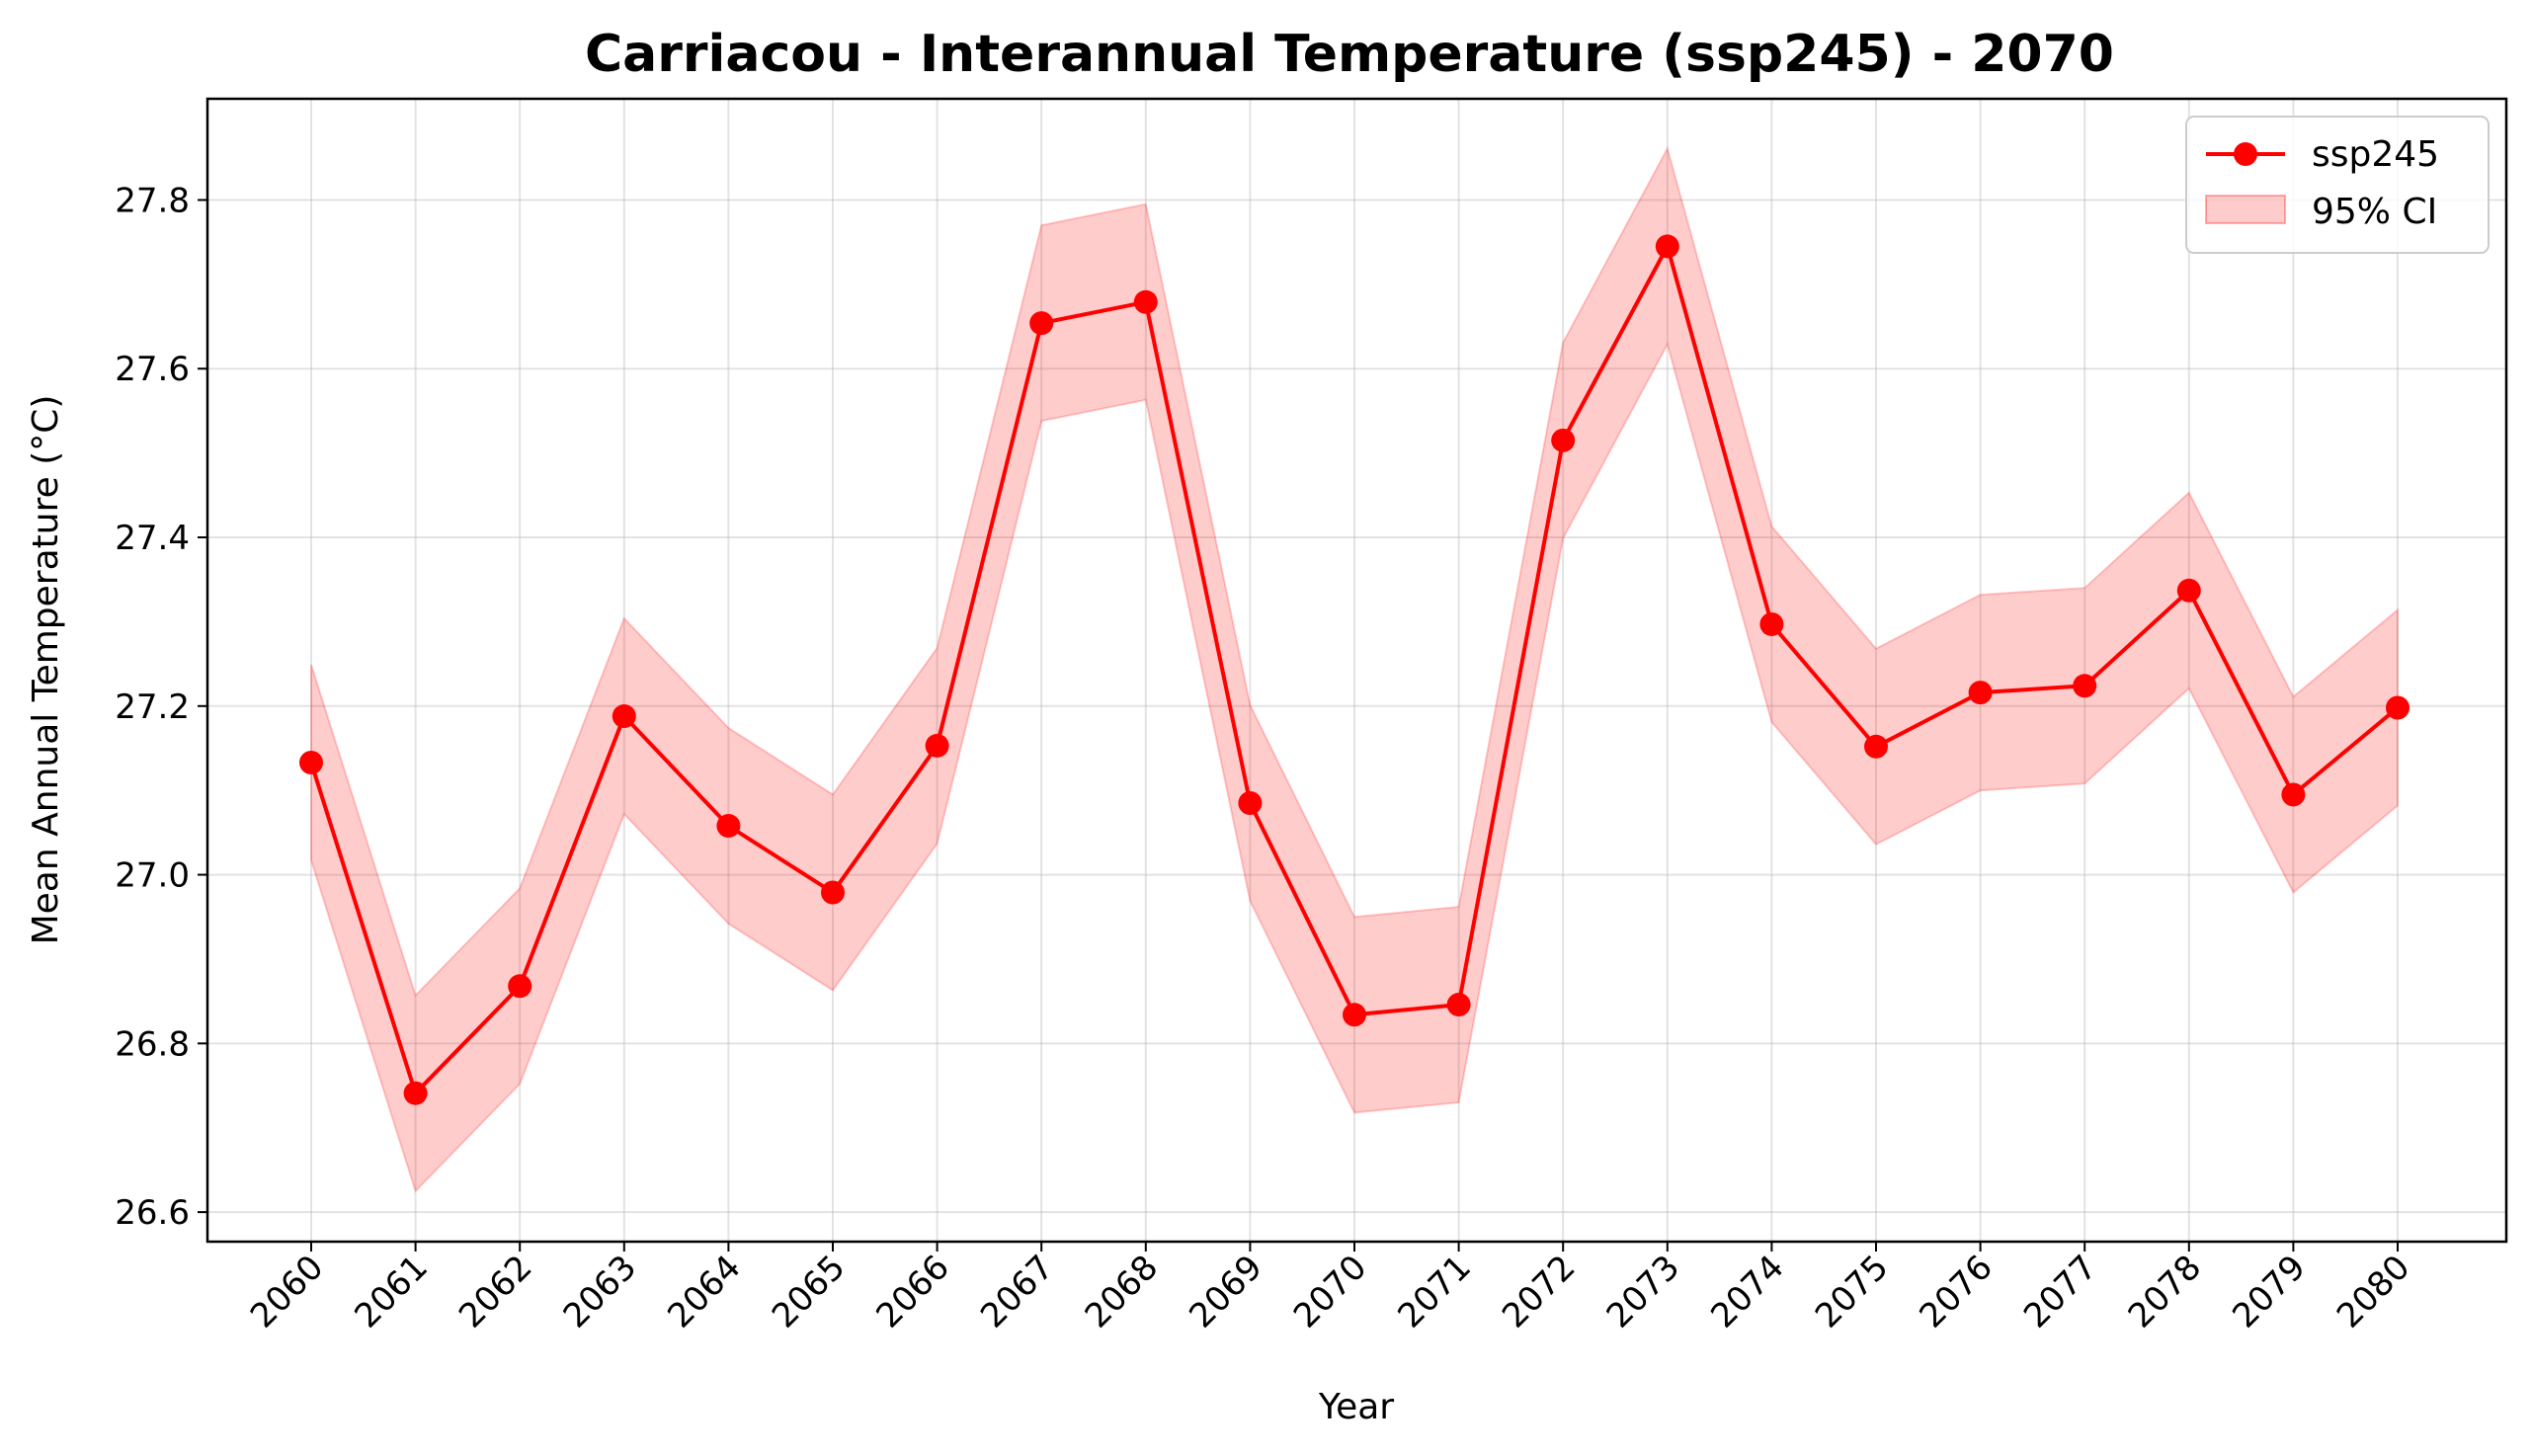 Image resolution: width=2532 pixels, height=1456 pixels. What do you see at coordinates (46, 670) in the screenshot?
I see `y-axis-label: Mean Annual Temperature (°C)` at bounding box center [46, 670].